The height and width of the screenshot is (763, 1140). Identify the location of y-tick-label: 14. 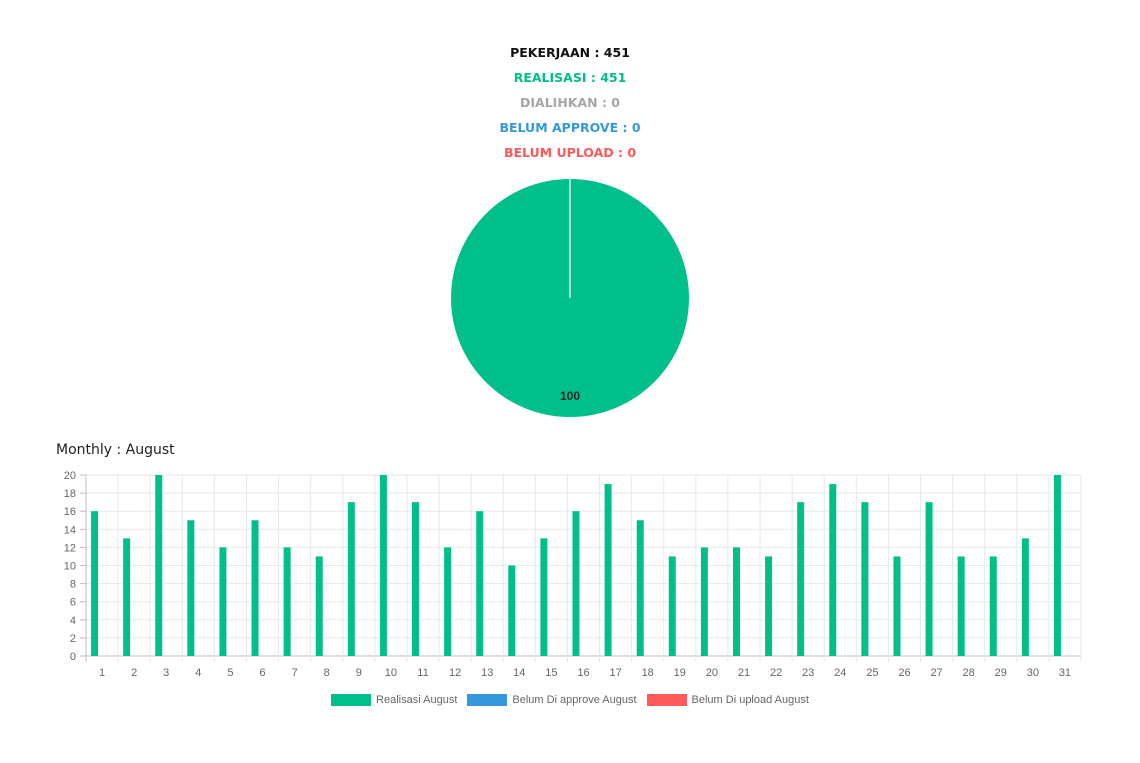
(70, 530).